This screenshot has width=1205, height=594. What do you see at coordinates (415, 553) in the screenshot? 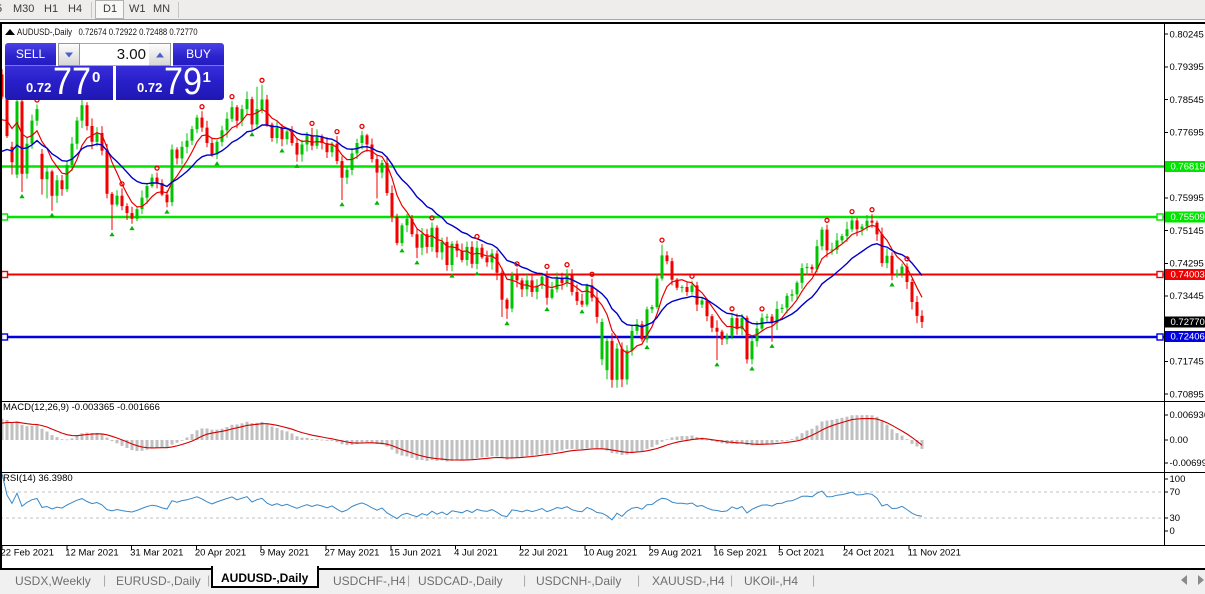
I see `svg-text: 15 Jun 2021` at bounding box center [415, 553].